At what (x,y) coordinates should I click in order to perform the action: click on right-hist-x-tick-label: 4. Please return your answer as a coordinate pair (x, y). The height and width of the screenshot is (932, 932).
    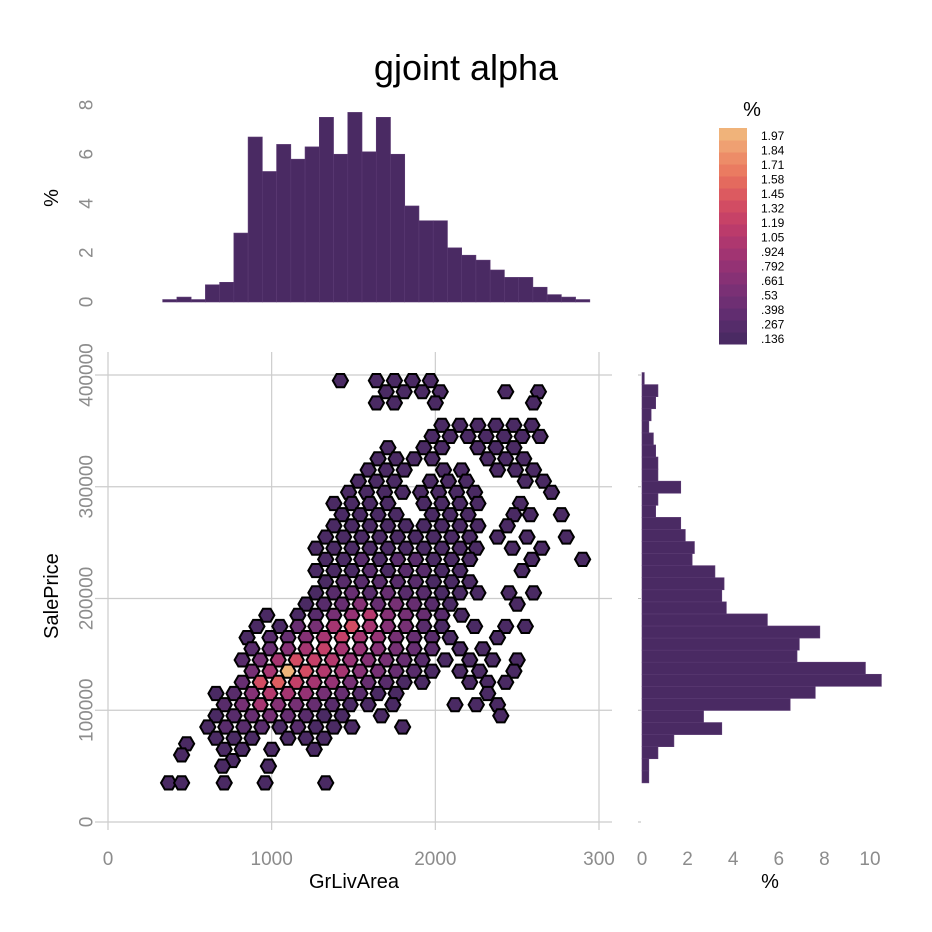
    Looking at the image, I should click on (733, 859).